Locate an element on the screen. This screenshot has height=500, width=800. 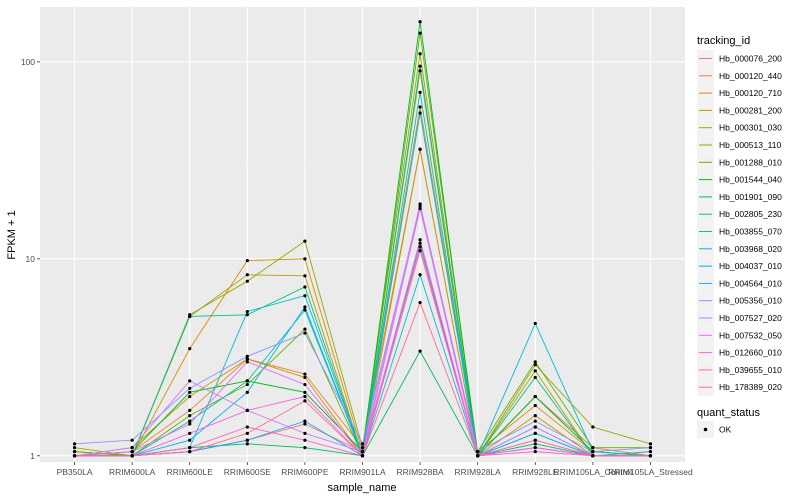
point-Hb_007532_050-RRIM600LE is located at coordinates (190, 424).